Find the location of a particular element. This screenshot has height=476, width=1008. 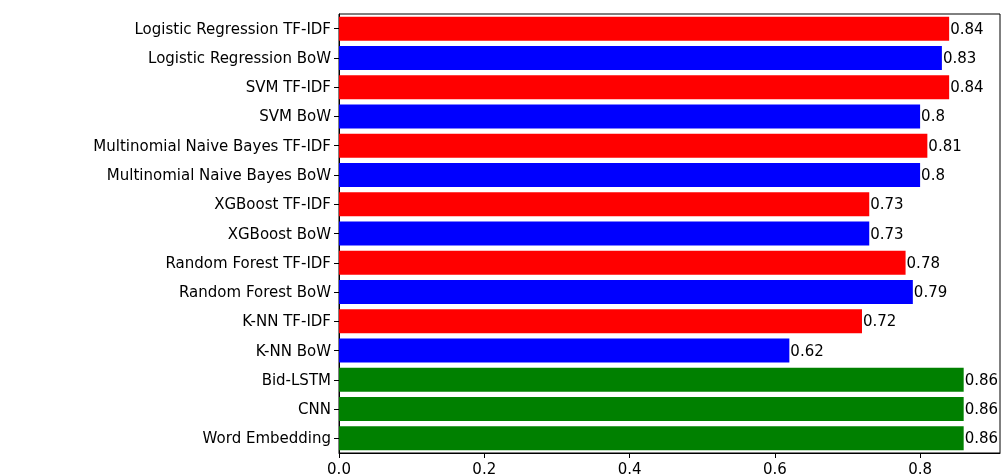

y-tick-label: Logistic Regression BoW is located at coordinates (240, 57).